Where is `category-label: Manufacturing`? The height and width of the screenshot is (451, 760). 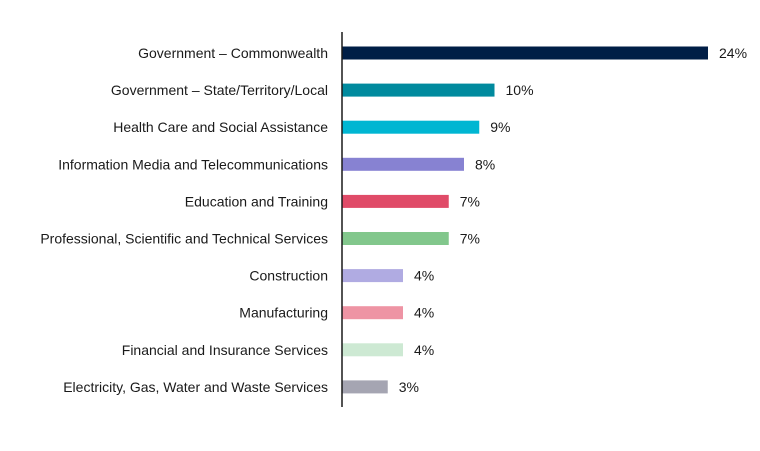
category-label: Manufacturing is located at coordinates (283, 313).